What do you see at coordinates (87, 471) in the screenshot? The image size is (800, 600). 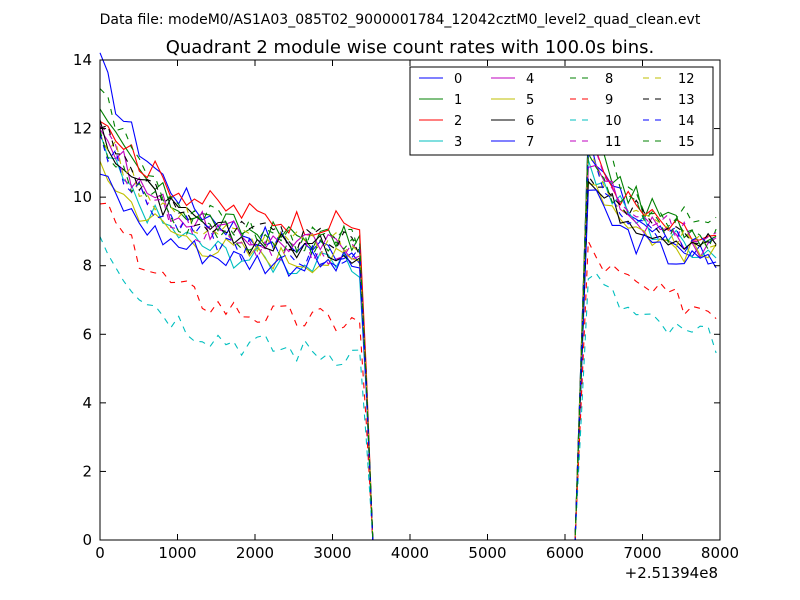 I see `y-tick-label: 2` at bounding box center [87, 471].